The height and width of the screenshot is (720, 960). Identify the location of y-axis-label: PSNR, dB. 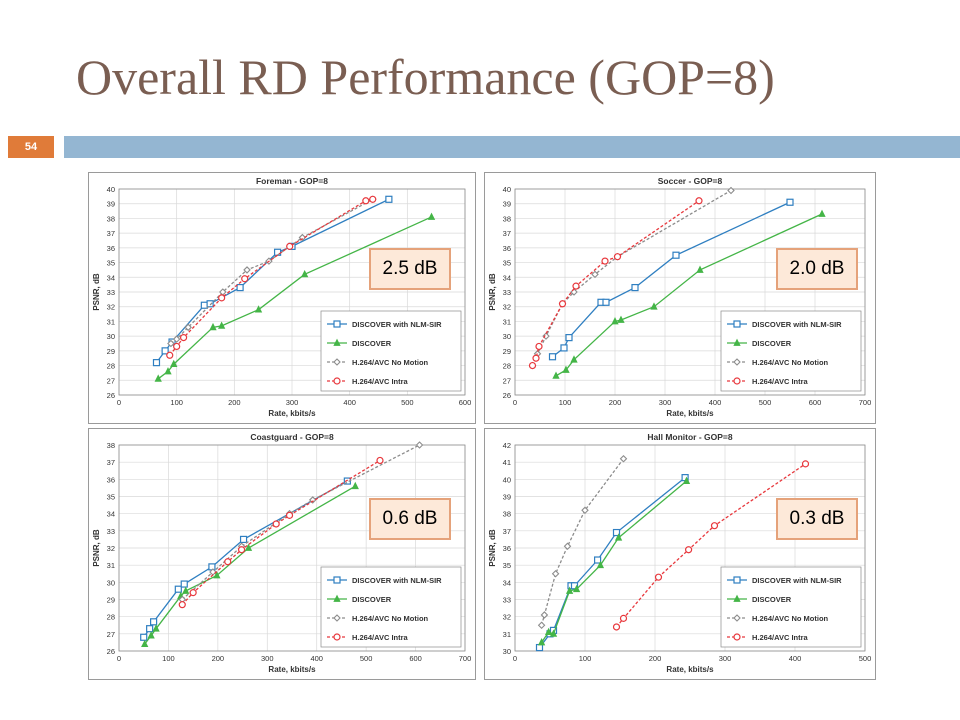
(96, 548).